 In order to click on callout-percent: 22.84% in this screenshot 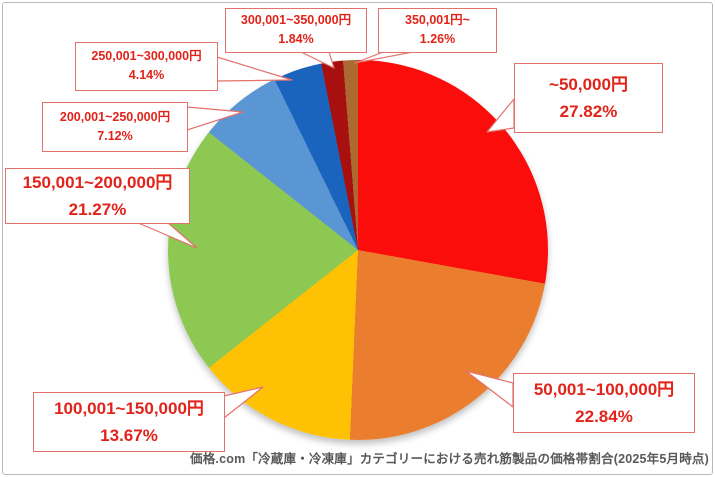, I will do `click(604, 416)`.